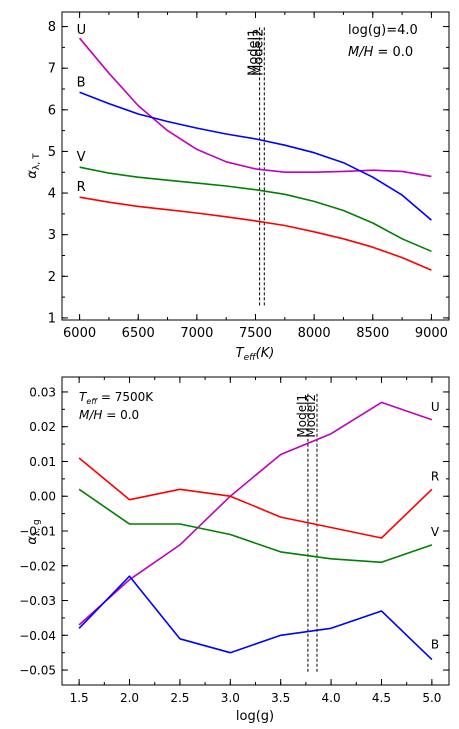 Image resolution: width=459 pixels, height=729 pixels. What do you see at coordinates (79, 333) in the screenshot?
I see `x-tick-label: 6000` at bounding box center [79, 333].